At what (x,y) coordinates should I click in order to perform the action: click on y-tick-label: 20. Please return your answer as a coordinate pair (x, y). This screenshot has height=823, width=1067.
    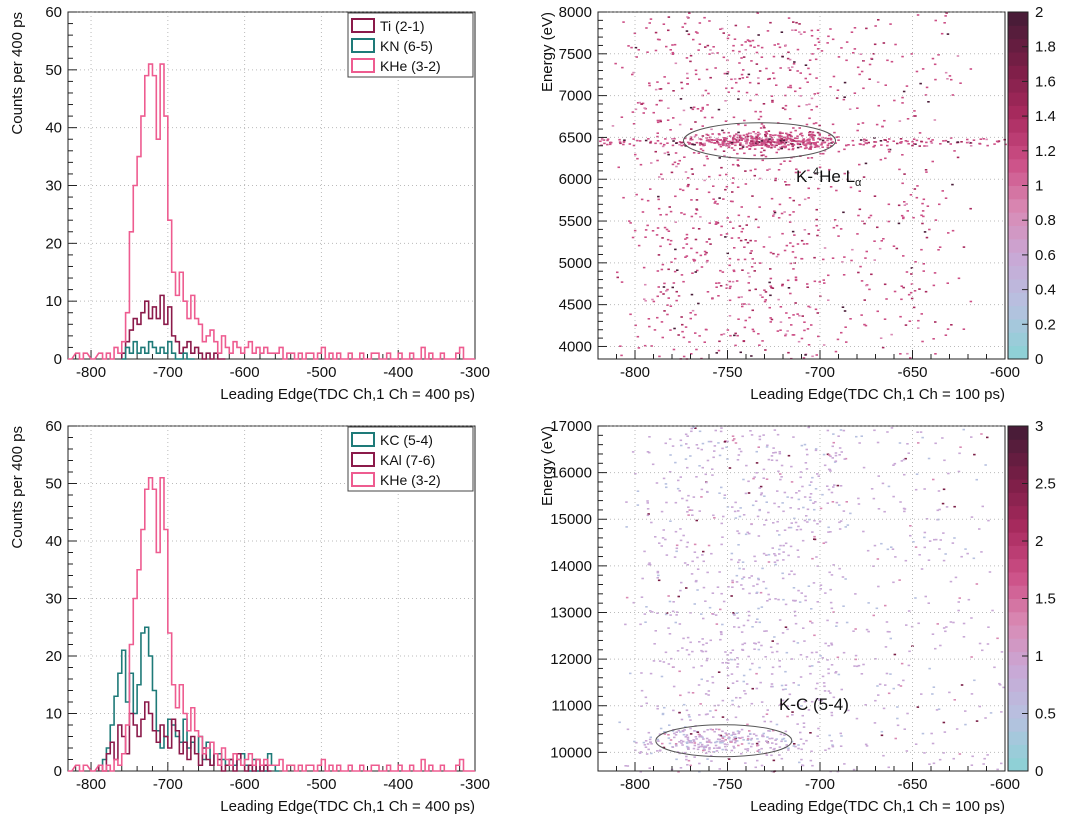
    Looking at the image, I should click on (53, 243).